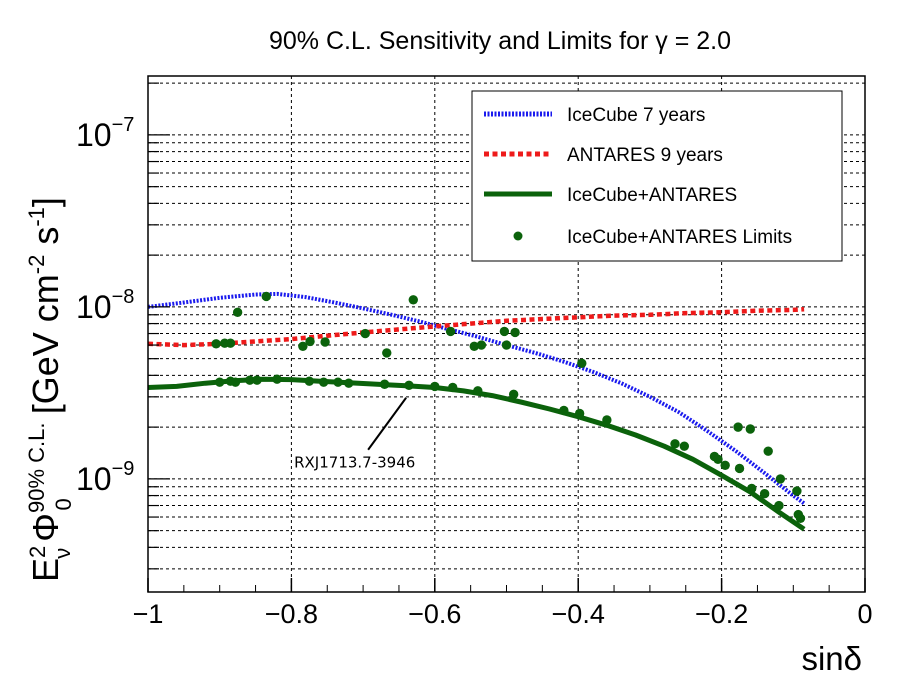  What do you see at coordinates (36, 265) in the screenshot?
I see `y-label-units-exp1: -2` at bounding box center [36, 265].